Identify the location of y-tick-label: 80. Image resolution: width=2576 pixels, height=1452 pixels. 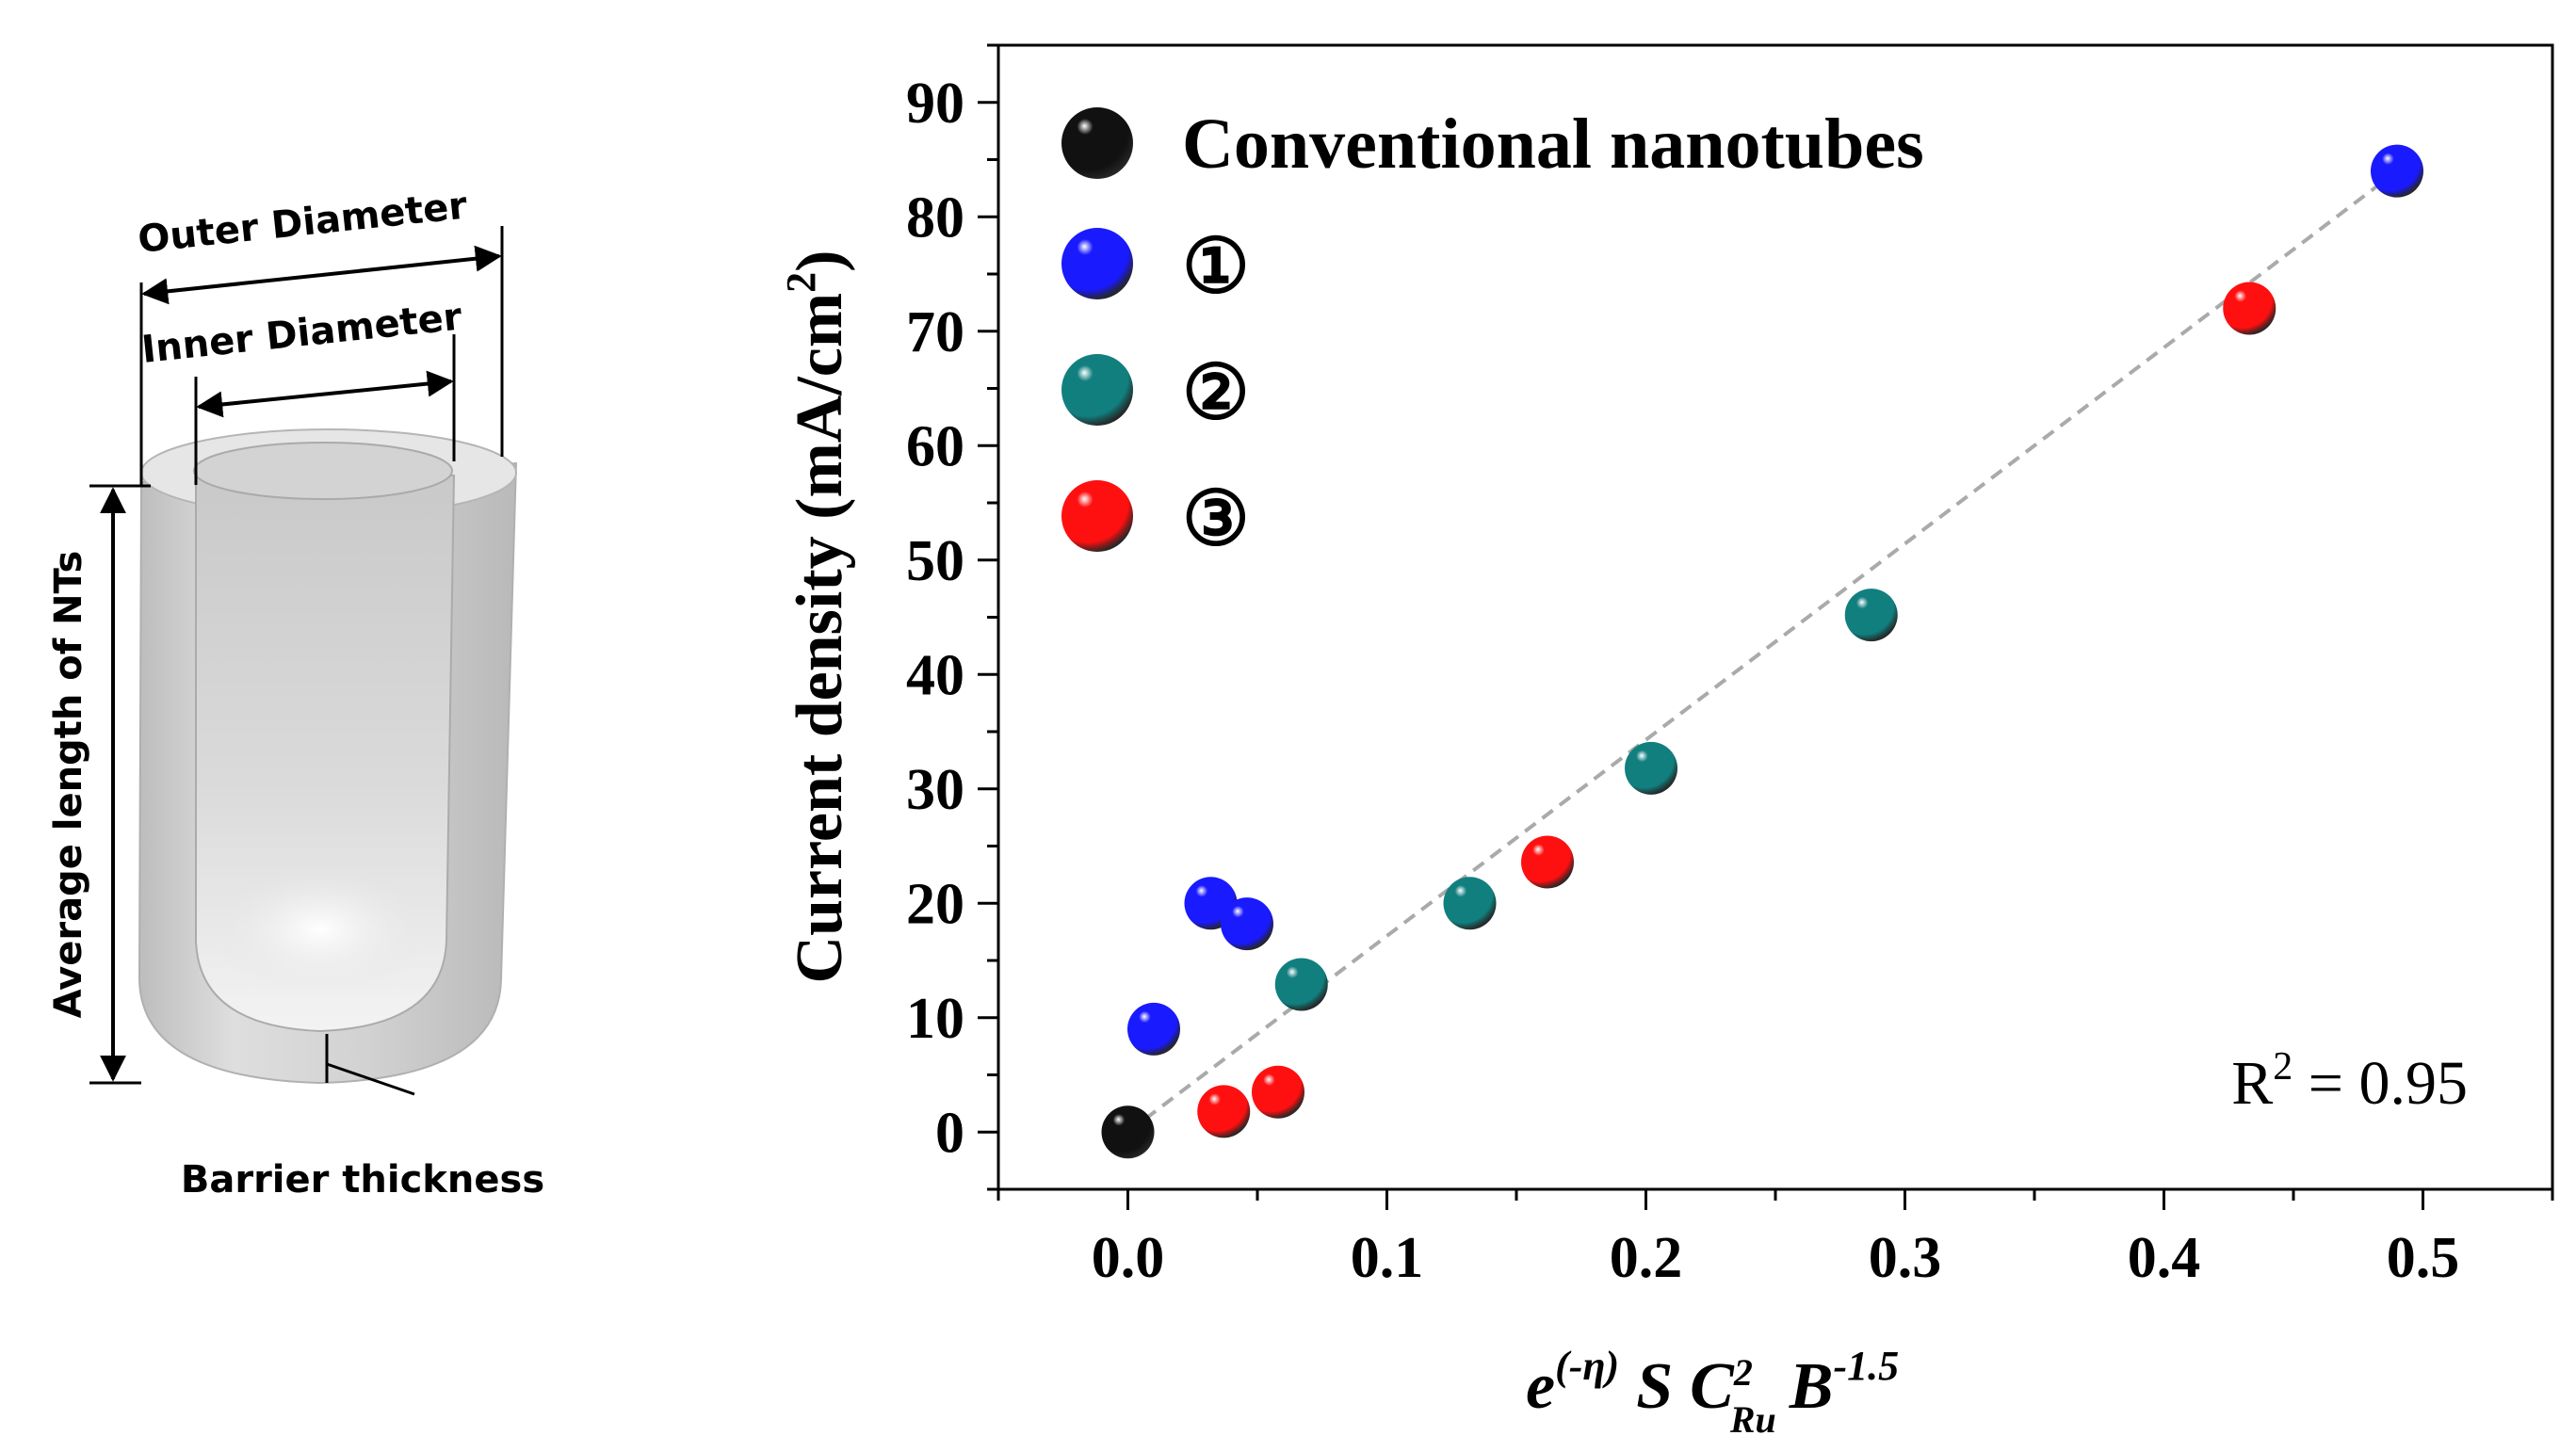
(935, 218).